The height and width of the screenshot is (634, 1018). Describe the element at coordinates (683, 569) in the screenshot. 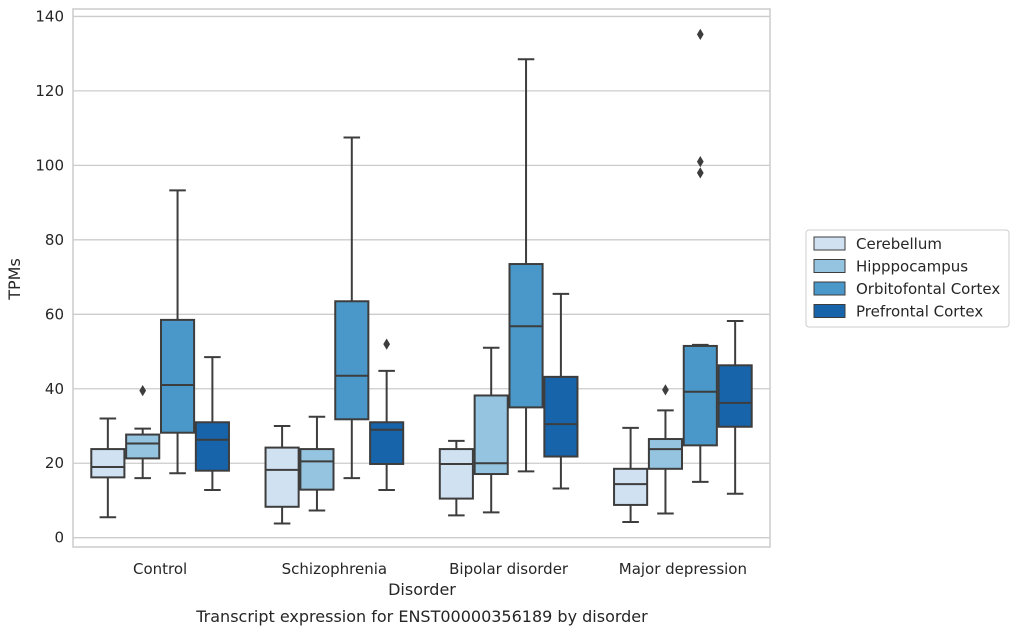

I see `x-tick-label: Major depression` at that location.